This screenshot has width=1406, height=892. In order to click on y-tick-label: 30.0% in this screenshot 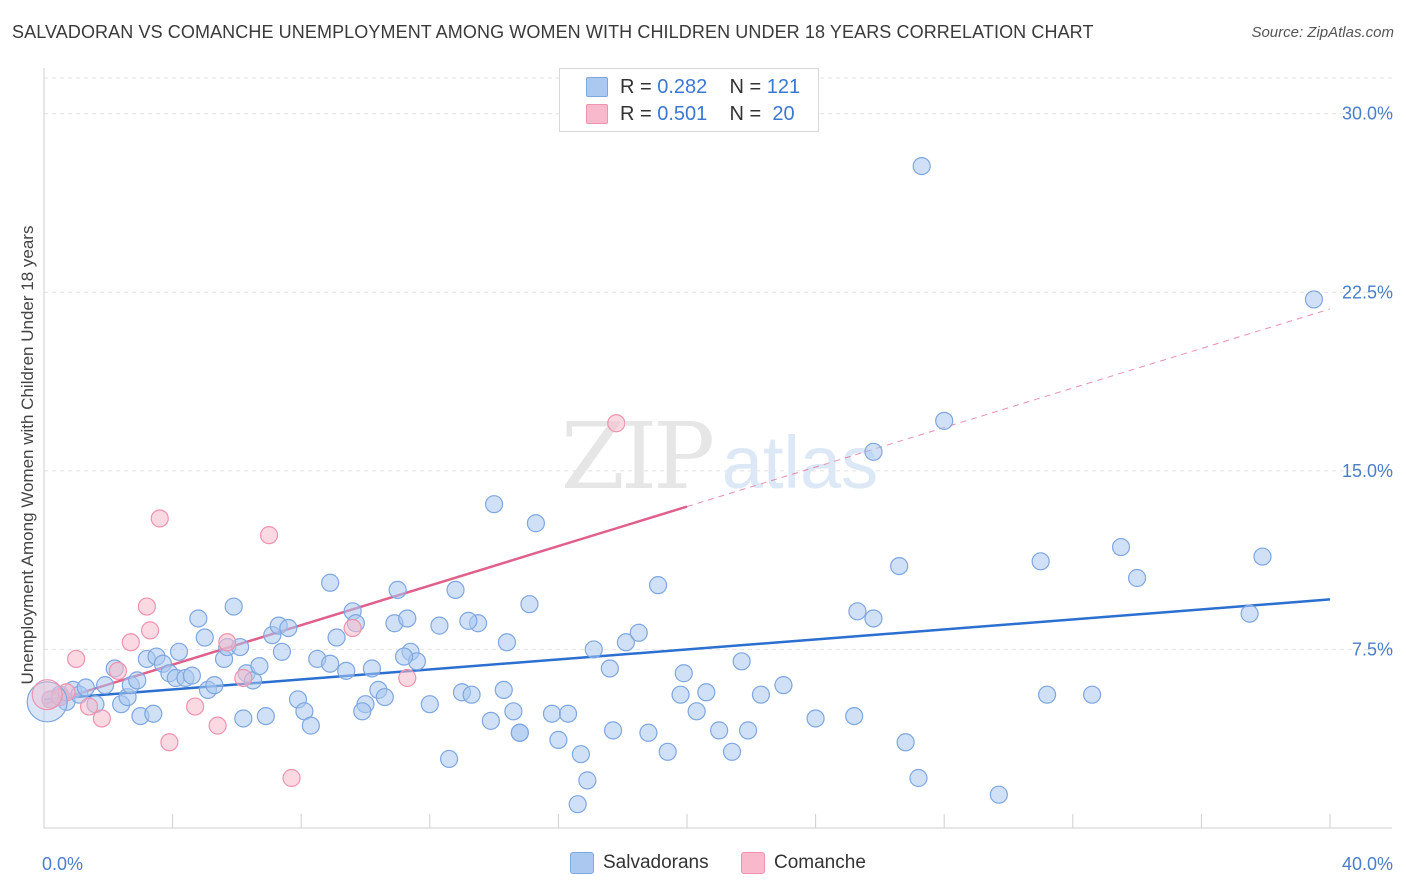, I will do `click(1367, 114)`.